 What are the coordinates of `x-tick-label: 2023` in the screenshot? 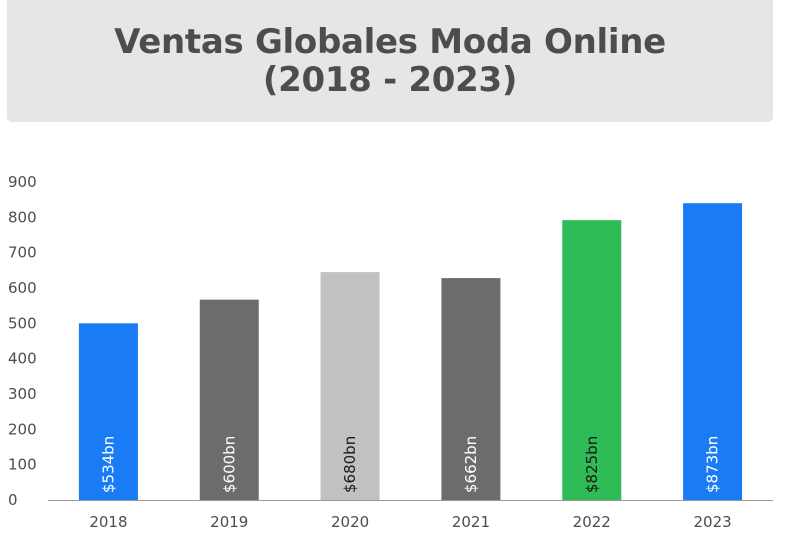 It's located at (712, 522).